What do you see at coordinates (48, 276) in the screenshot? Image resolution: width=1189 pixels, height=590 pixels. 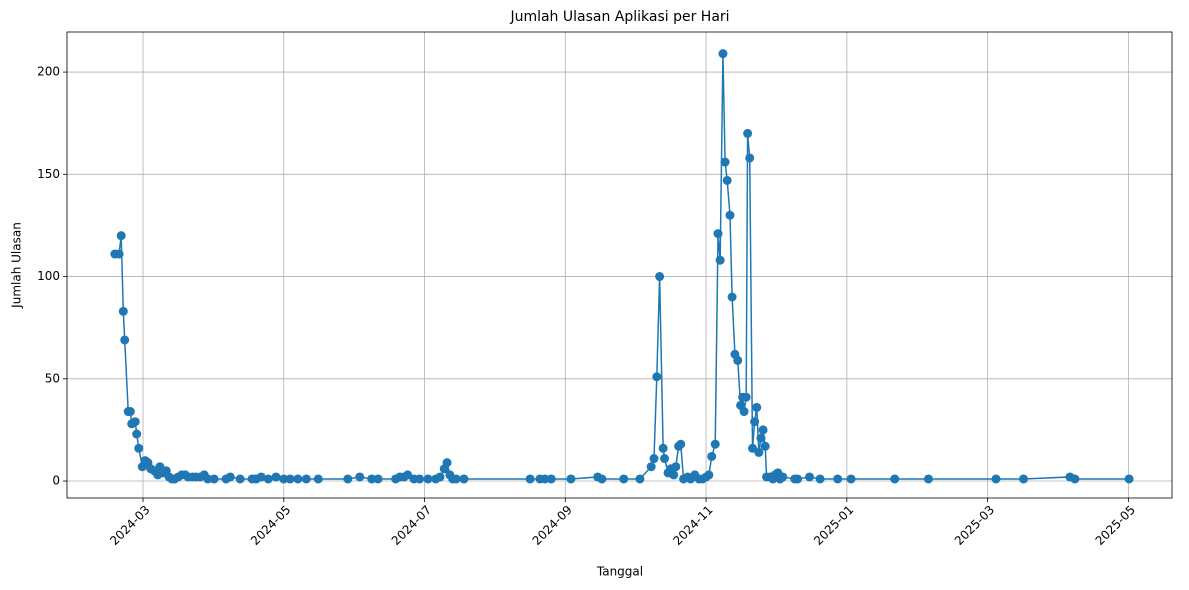 I see `y-tick-label: 100` at bounding box center [48, 276].